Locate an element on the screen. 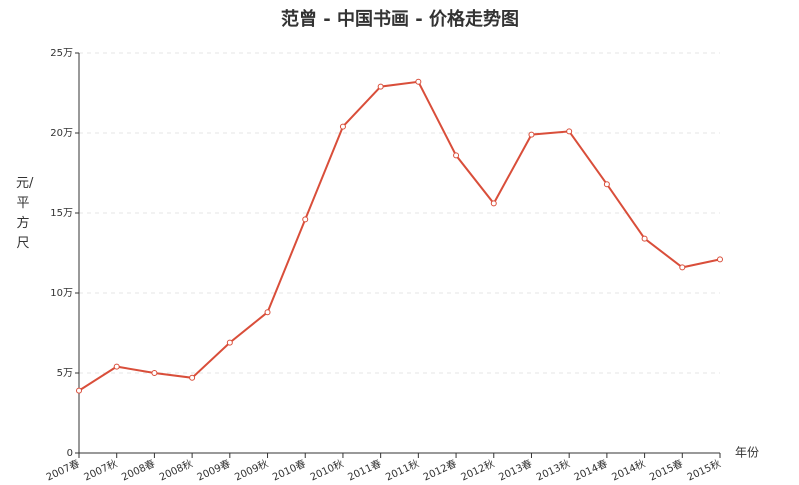 The image size is (799, 485). x-tick-label: 2015春 is located at coordinates (666, 471).